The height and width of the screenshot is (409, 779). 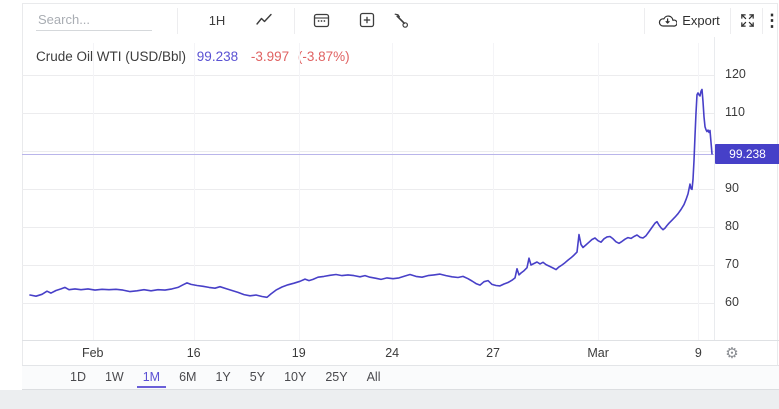 What do you see at coordinates (732, 354) in the screenshot?
I see `gear-icon: ⚙` at bounding box center [732, 354].